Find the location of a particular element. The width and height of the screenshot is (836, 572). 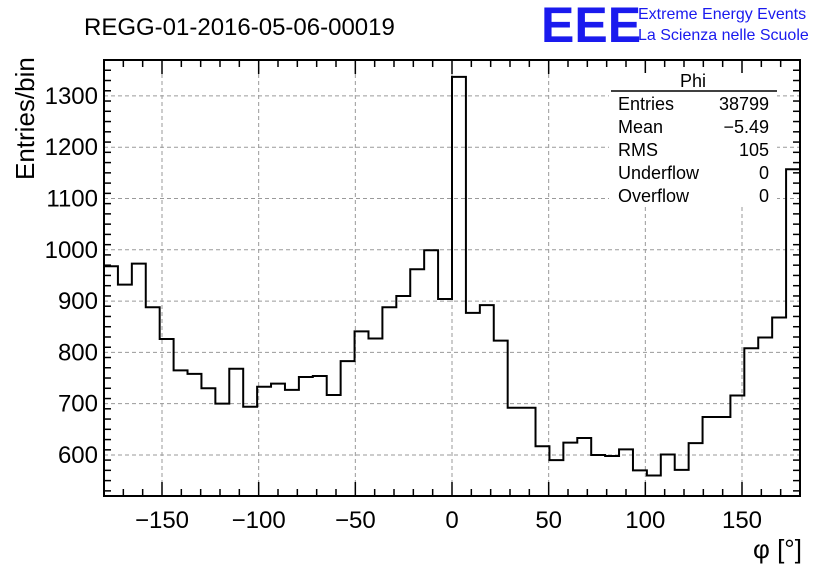

x-tick-label: −100 is located at coordinates (259, 520).